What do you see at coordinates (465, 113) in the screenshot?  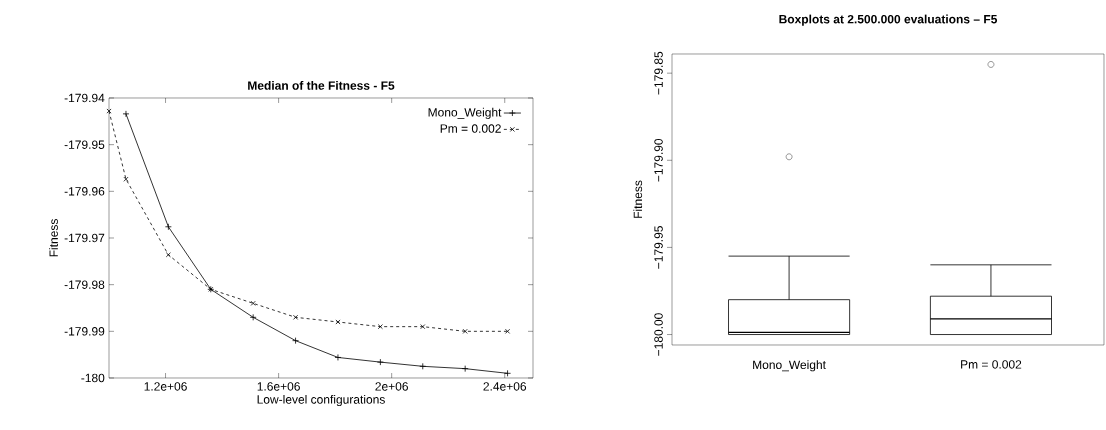 I see `legend-label: Mono_Weight` at bounding box center [465, 113].